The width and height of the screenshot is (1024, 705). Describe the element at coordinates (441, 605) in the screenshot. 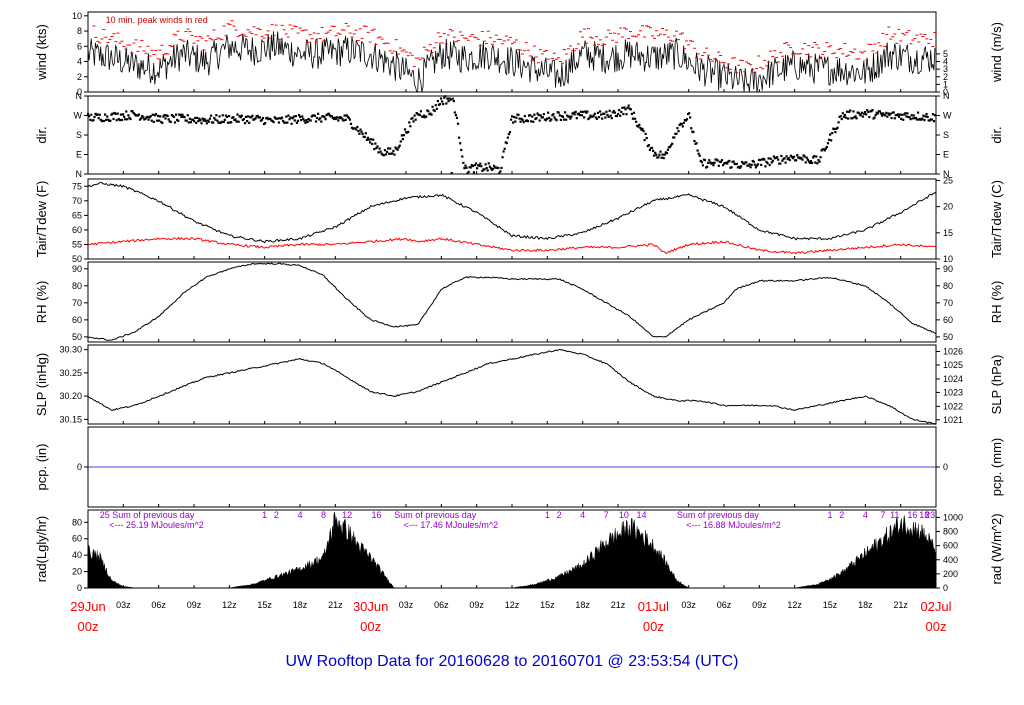

I see `time-tick-label: 06z` at that location.